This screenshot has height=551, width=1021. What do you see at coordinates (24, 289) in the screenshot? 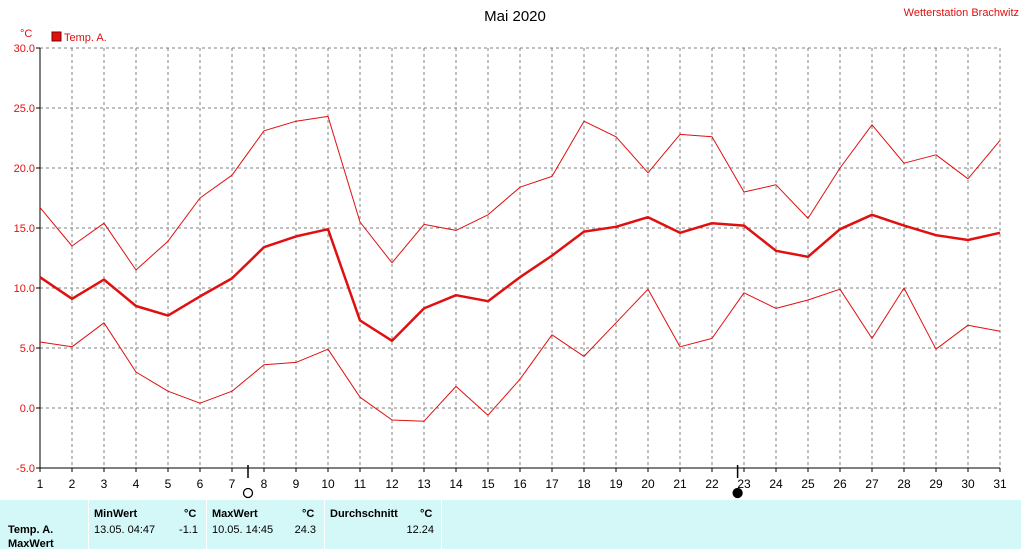
I see `y-tick-label: 10.0` at bounding box center [24, 289].